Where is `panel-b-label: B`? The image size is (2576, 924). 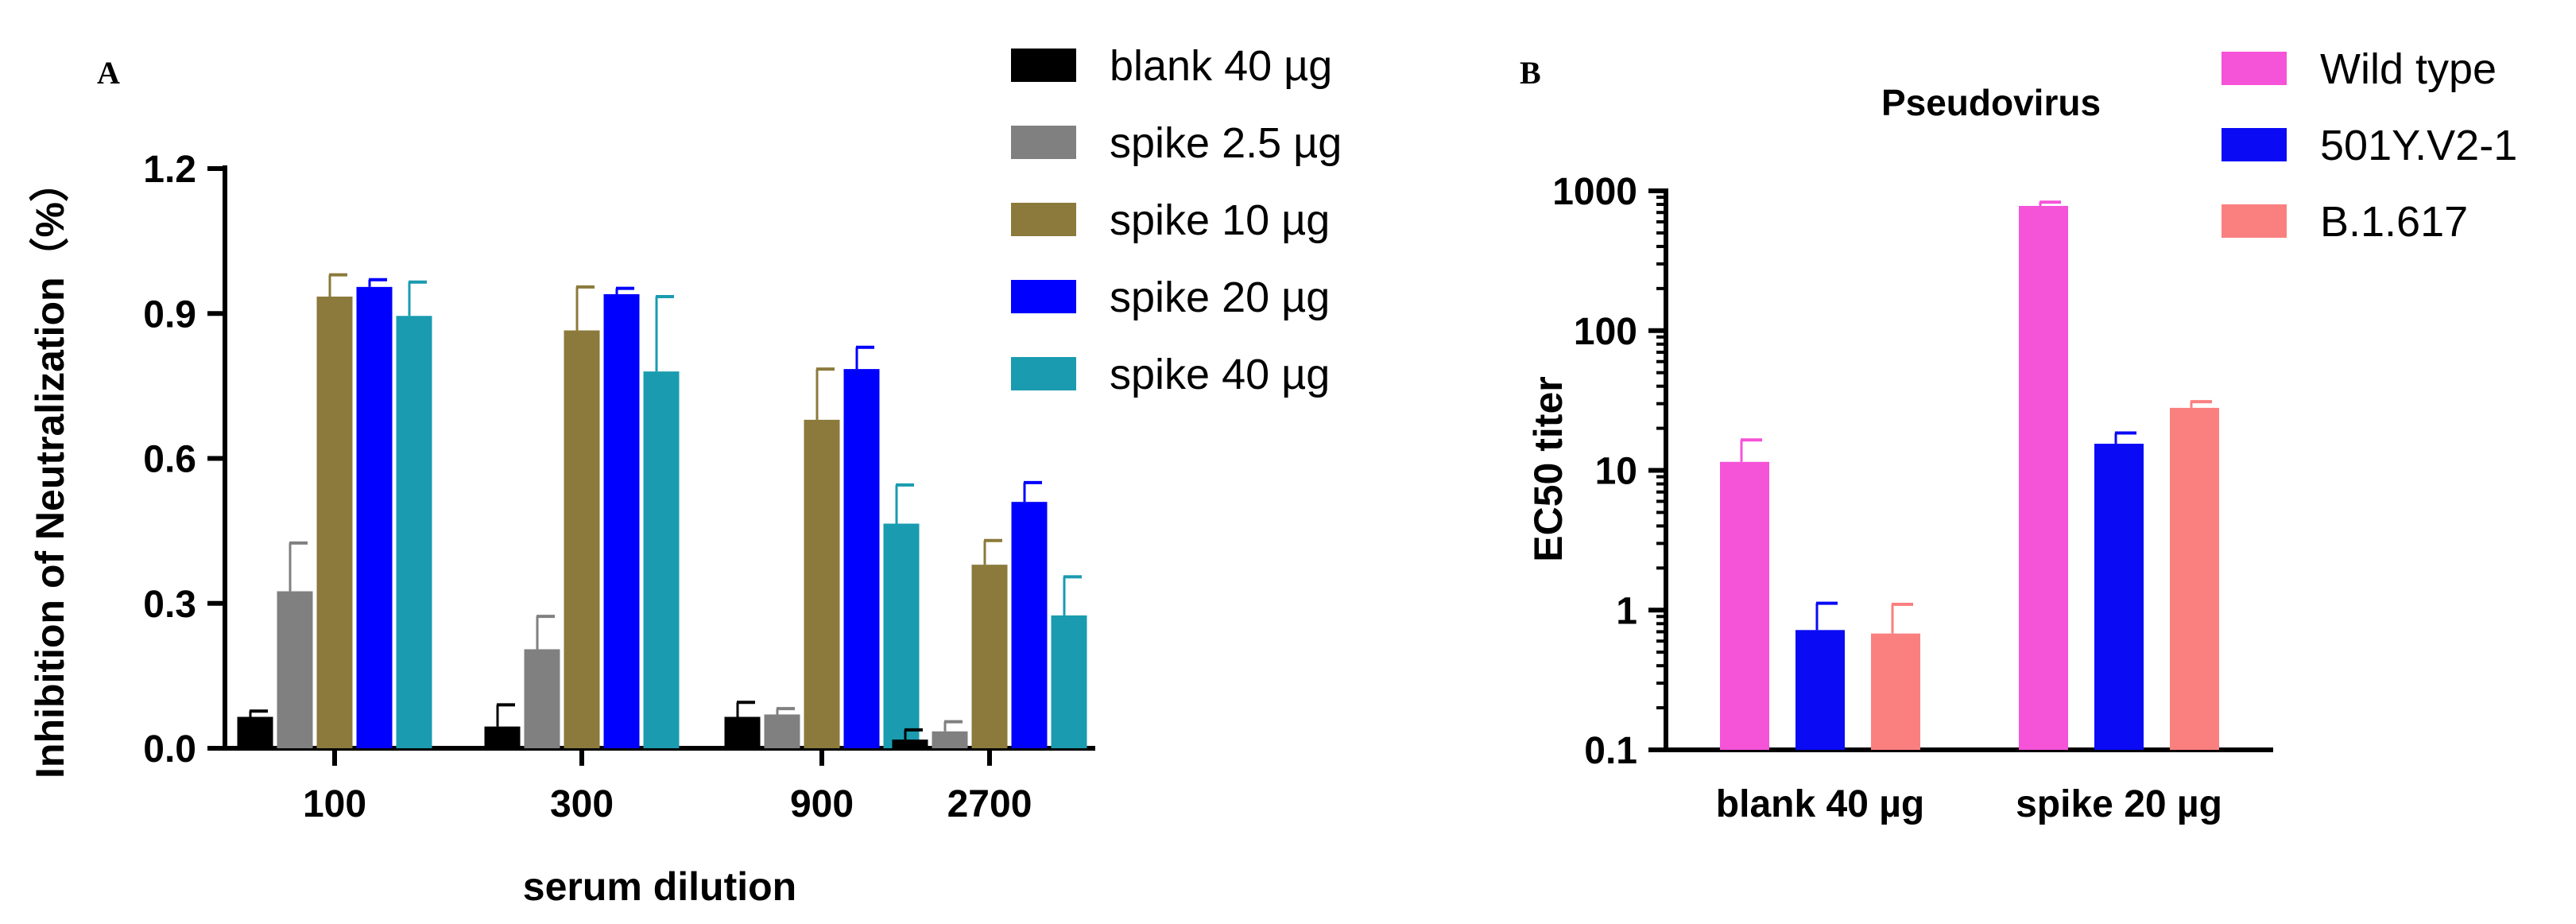 panel-b-label: B is located at coordinates (1530, 73).